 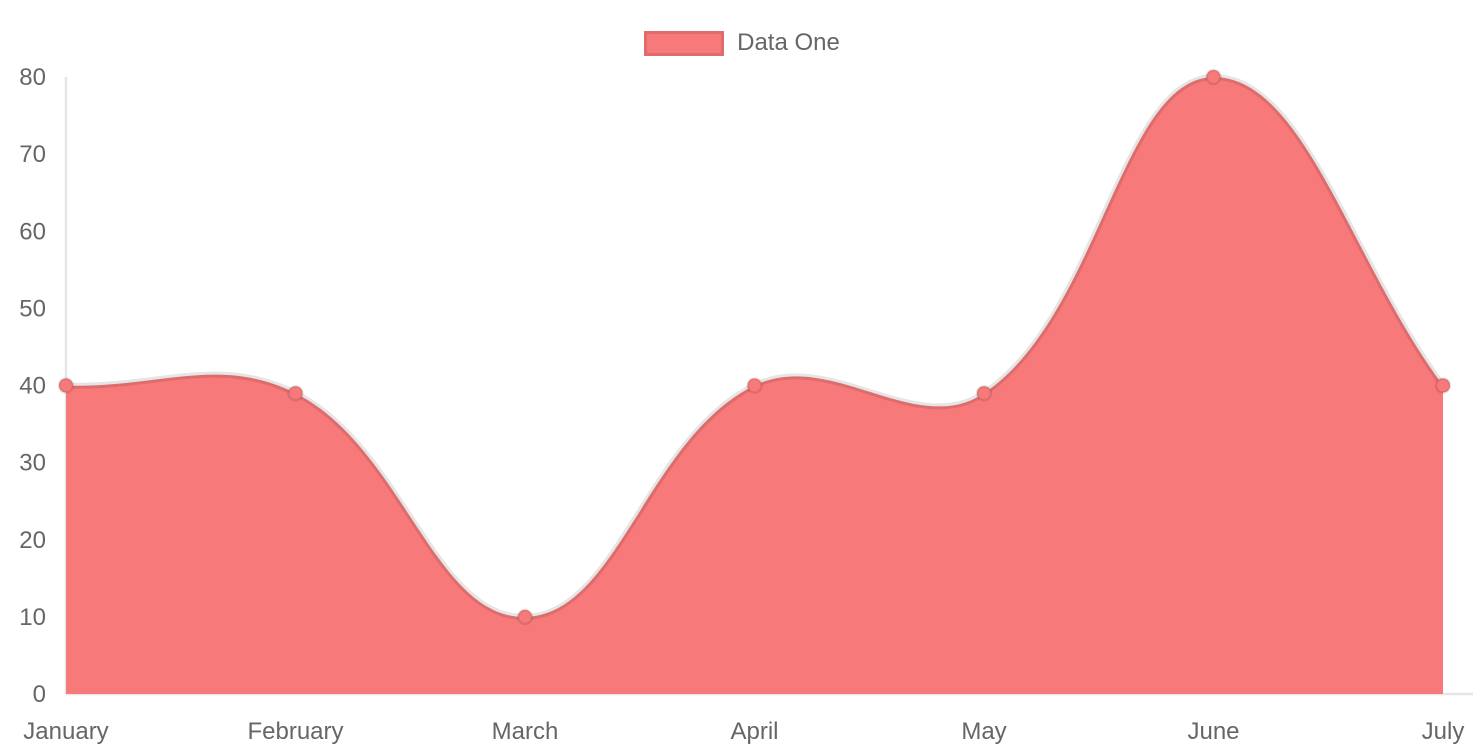 What do you see at coordinates (1443, 385) in the screenshot?
I see `data-point-july` at bounding box center [1443, 385].